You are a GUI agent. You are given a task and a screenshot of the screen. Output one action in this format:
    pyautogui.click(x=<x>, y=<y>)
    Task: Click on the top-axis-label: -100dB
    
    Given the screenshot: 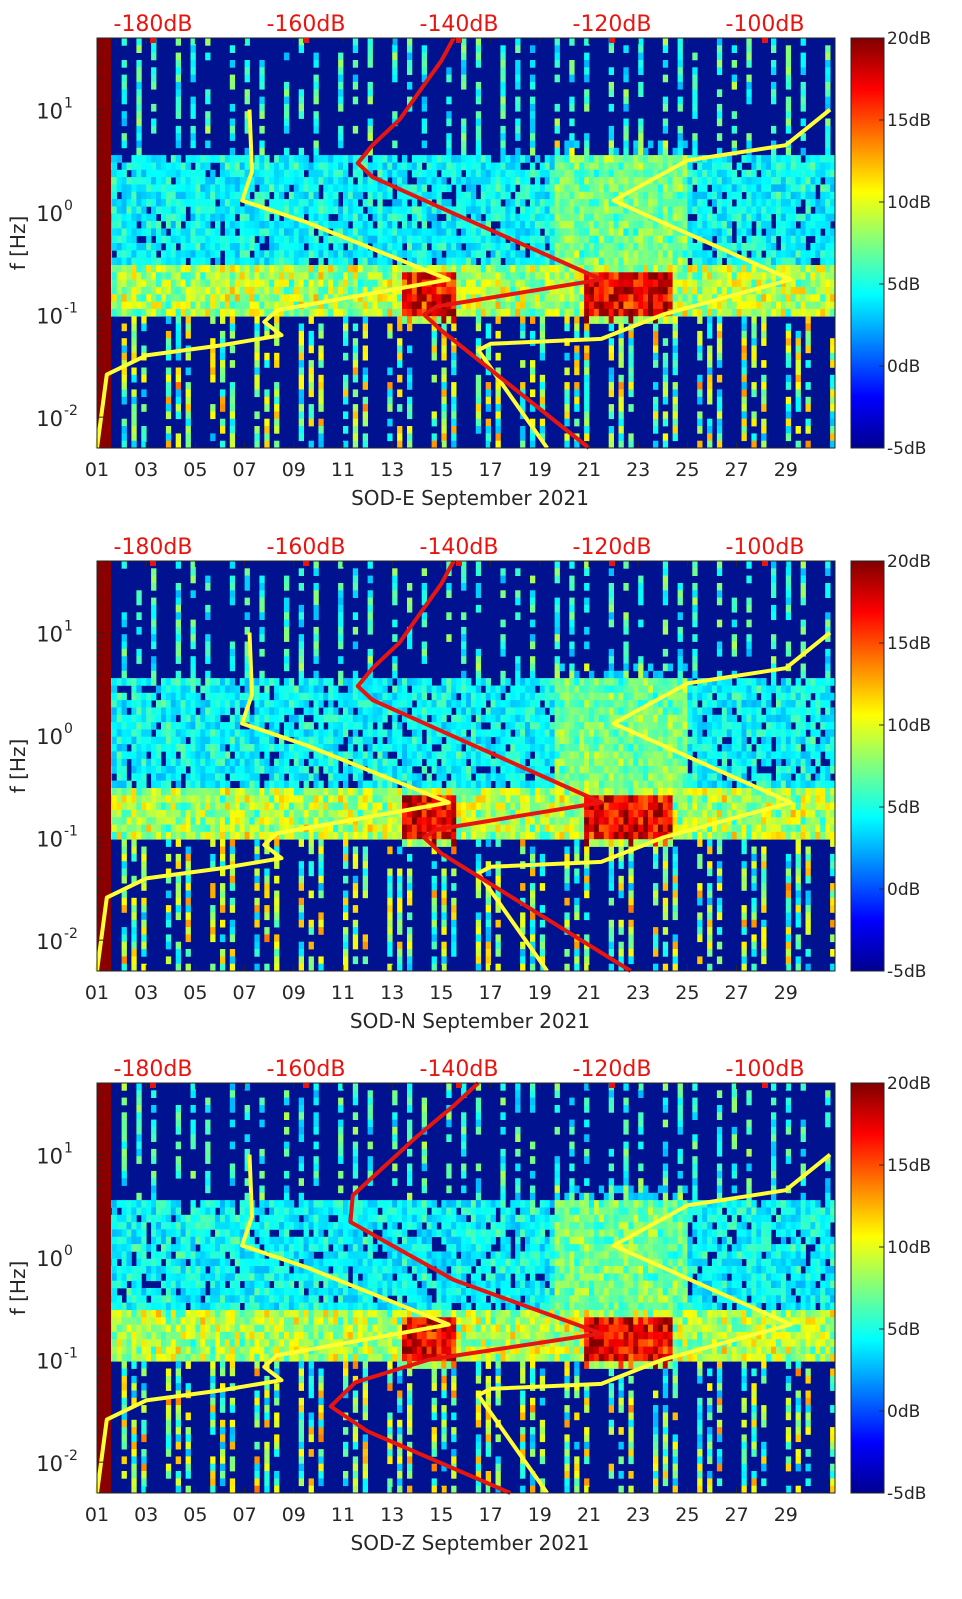 What is the action you would take?
    pyautogui.click(x=765, y=24)
    